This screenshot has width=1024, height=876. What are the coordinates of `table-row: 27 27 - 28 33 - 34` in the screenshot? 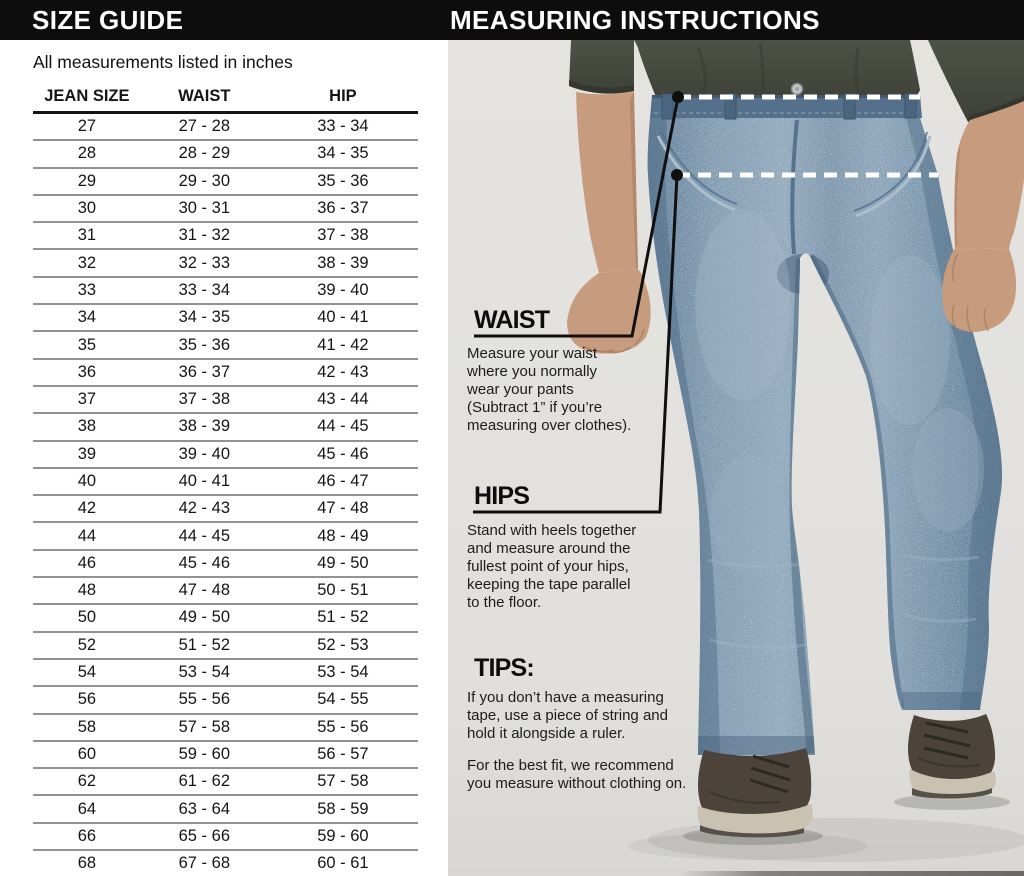 It's located at (225, 127).